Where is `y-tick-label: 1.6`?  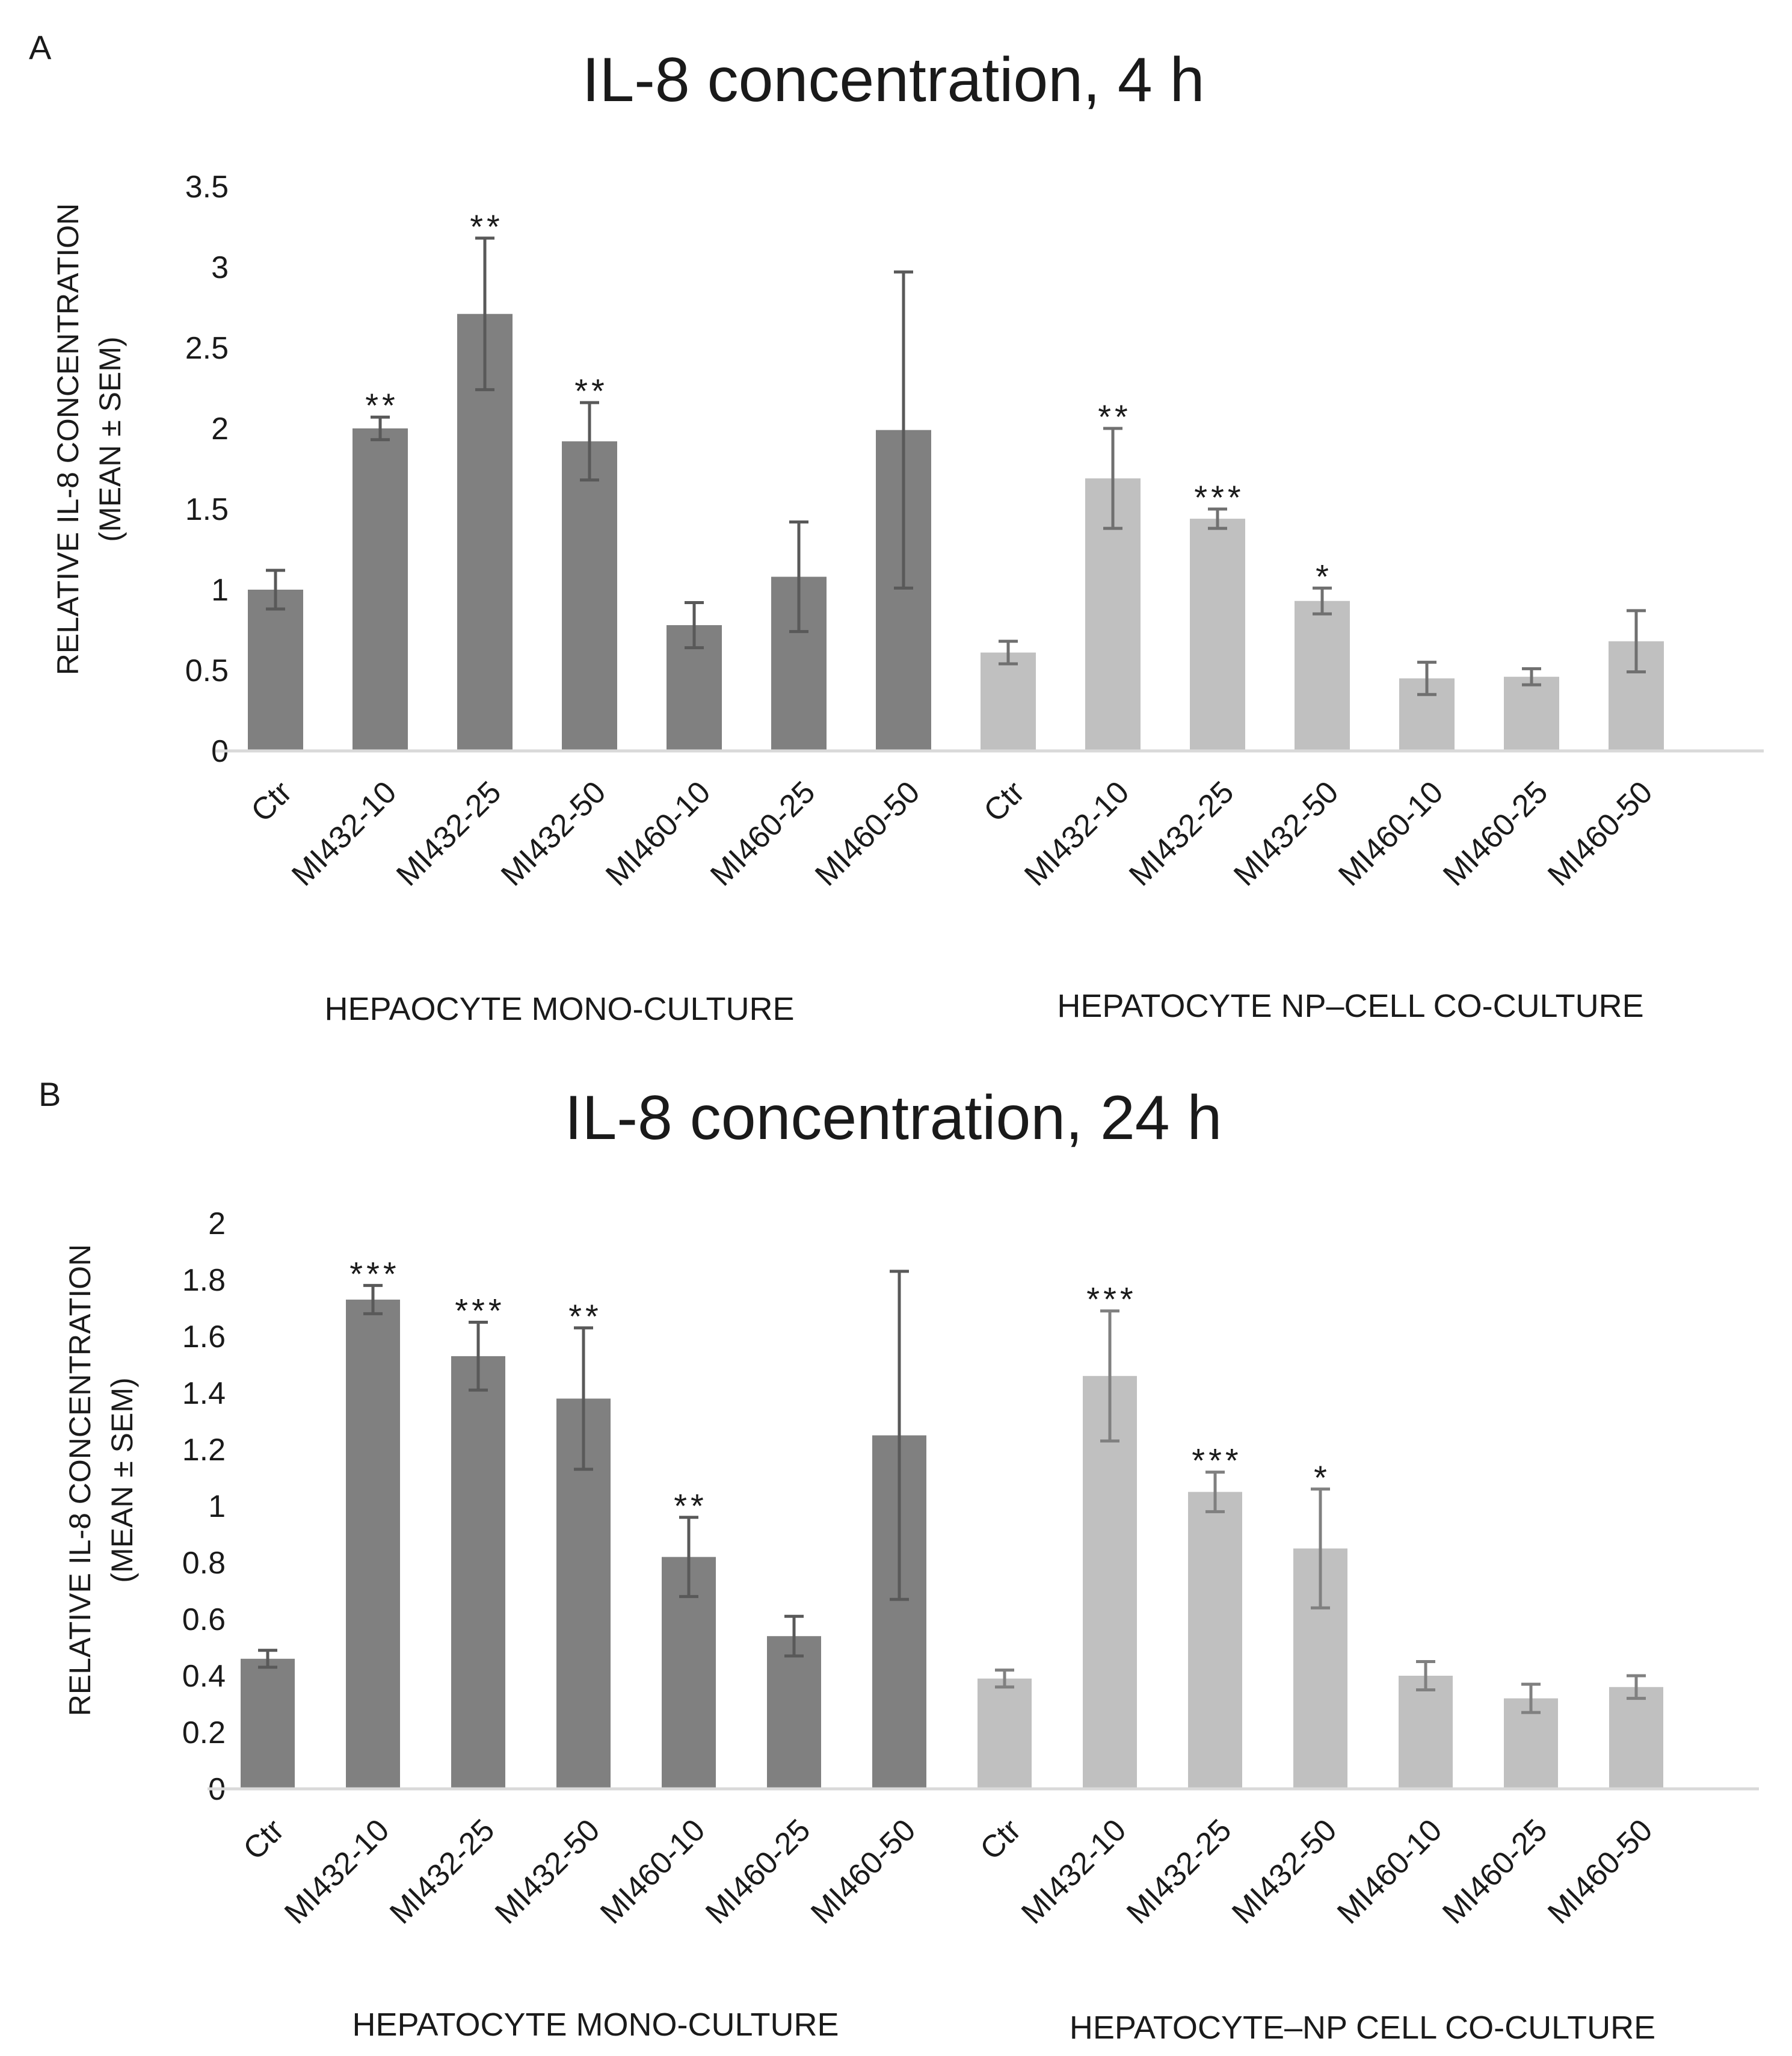 y-tick-label: 1.6 is located at coordinates (204, 1337).